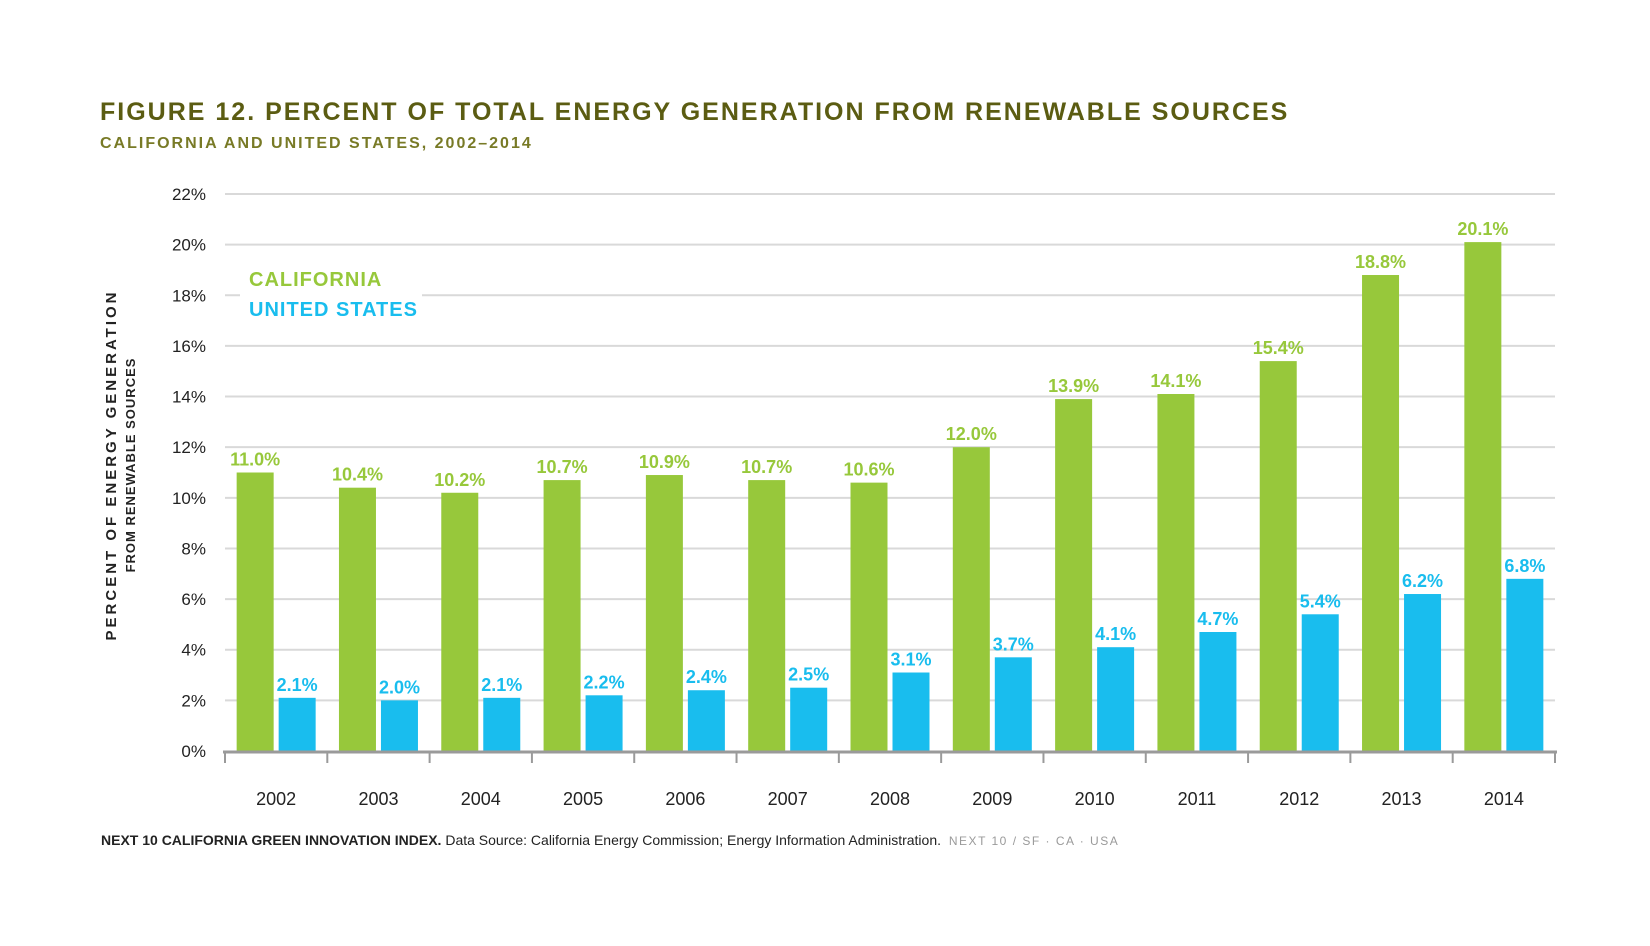  What do you see at coordinates (1320, 682) in the screenshot?
I see `bar-united-states-2012` at bounding box center [1320, 682].